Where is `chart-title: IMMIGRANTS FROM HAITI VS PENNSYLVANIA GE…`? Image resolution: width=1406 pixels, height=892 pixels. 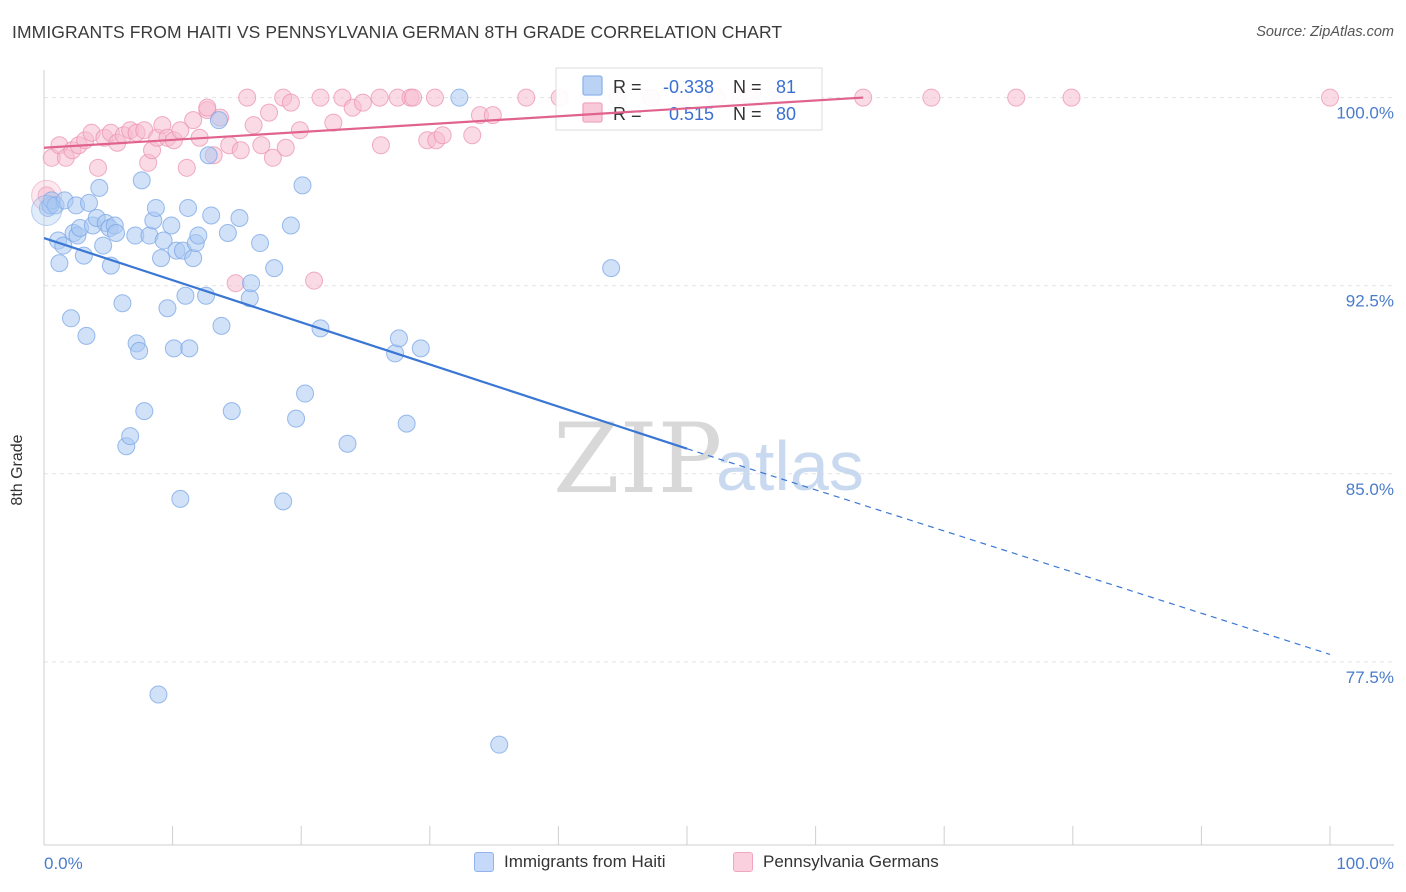 chart-title: IMMIGRANTS FROM HAITI VS PENNSYLVANIA GE… is located at coordinates (397, 32).